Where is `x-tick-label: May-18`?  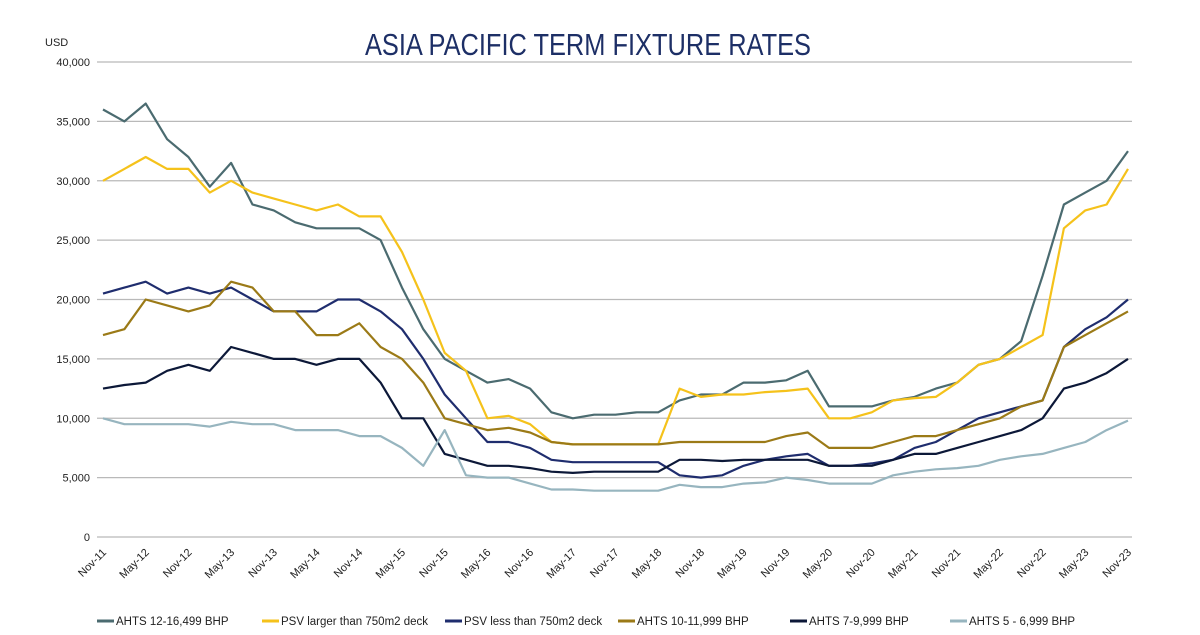 x-tick-label: May-18 is located at coordinates (647, 564).